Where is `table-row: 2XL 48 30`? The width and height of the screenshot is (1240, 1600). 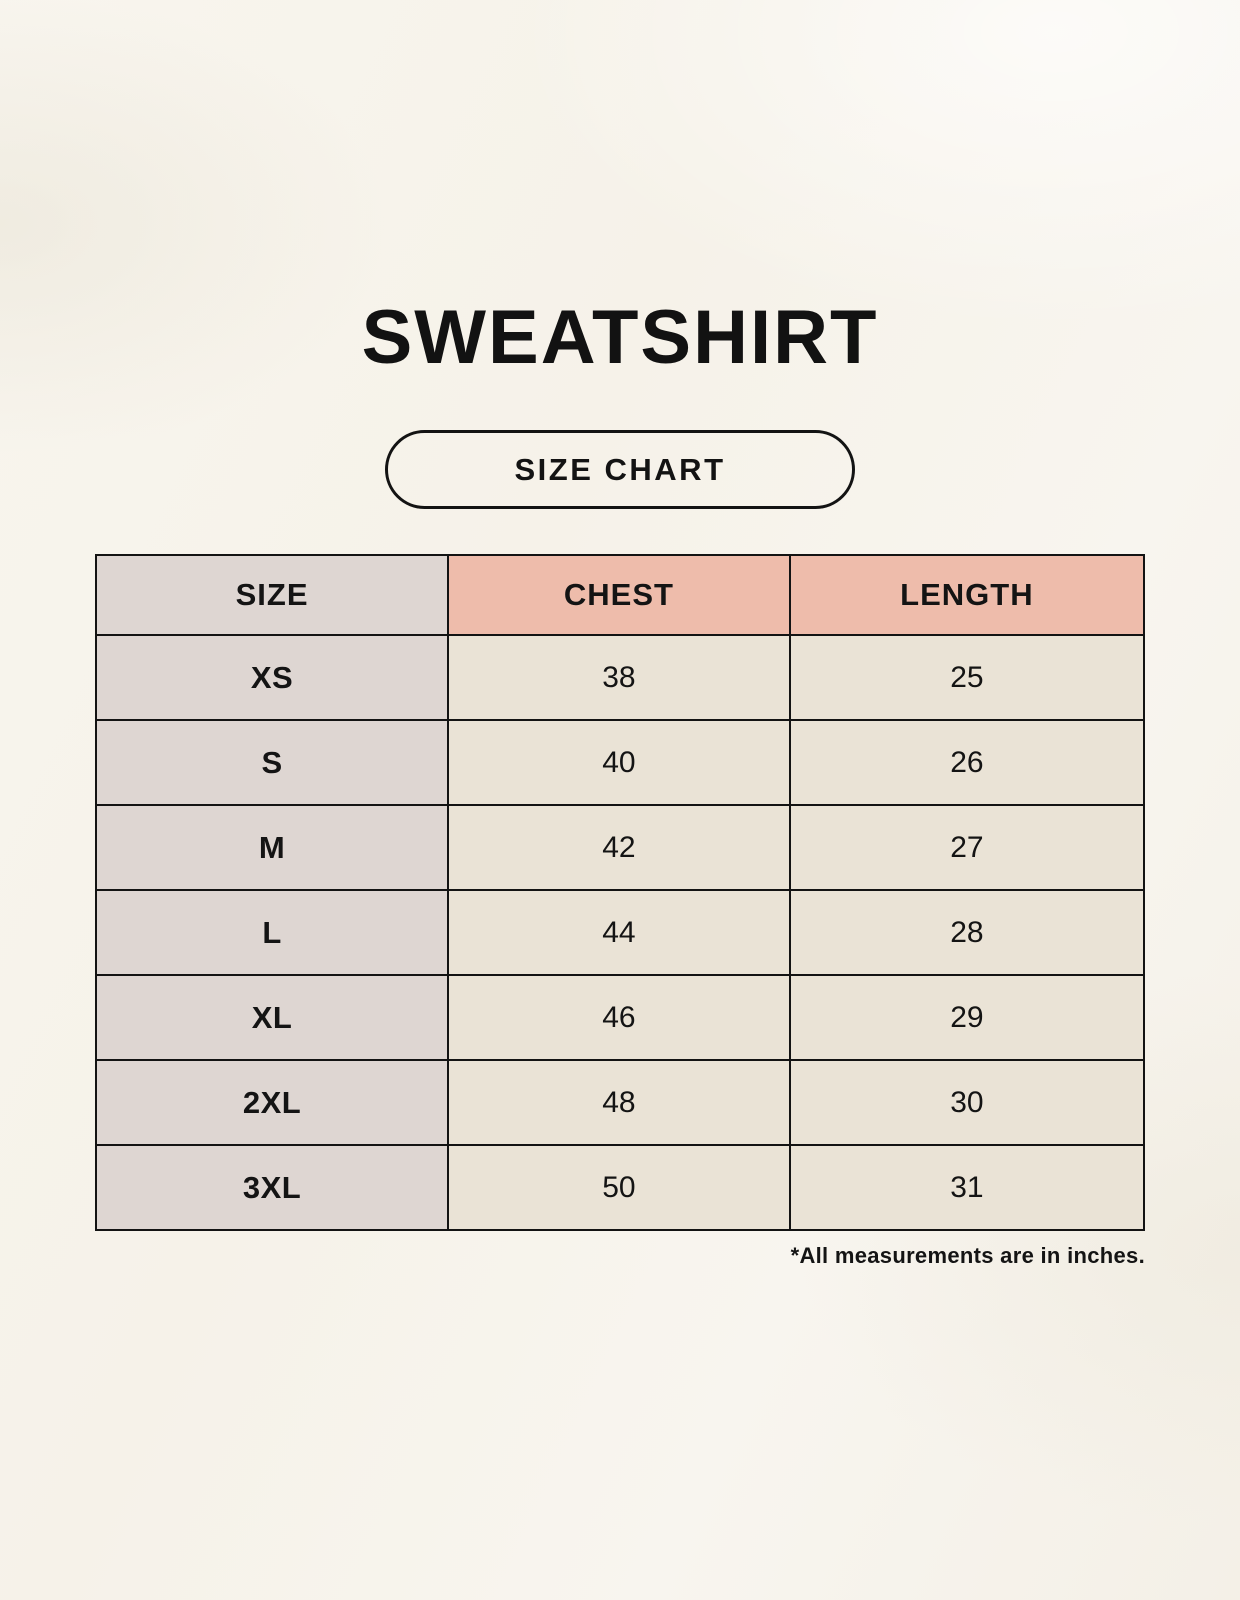
table-row: 2XL 48 30 is located at coordinates (620, 1102).